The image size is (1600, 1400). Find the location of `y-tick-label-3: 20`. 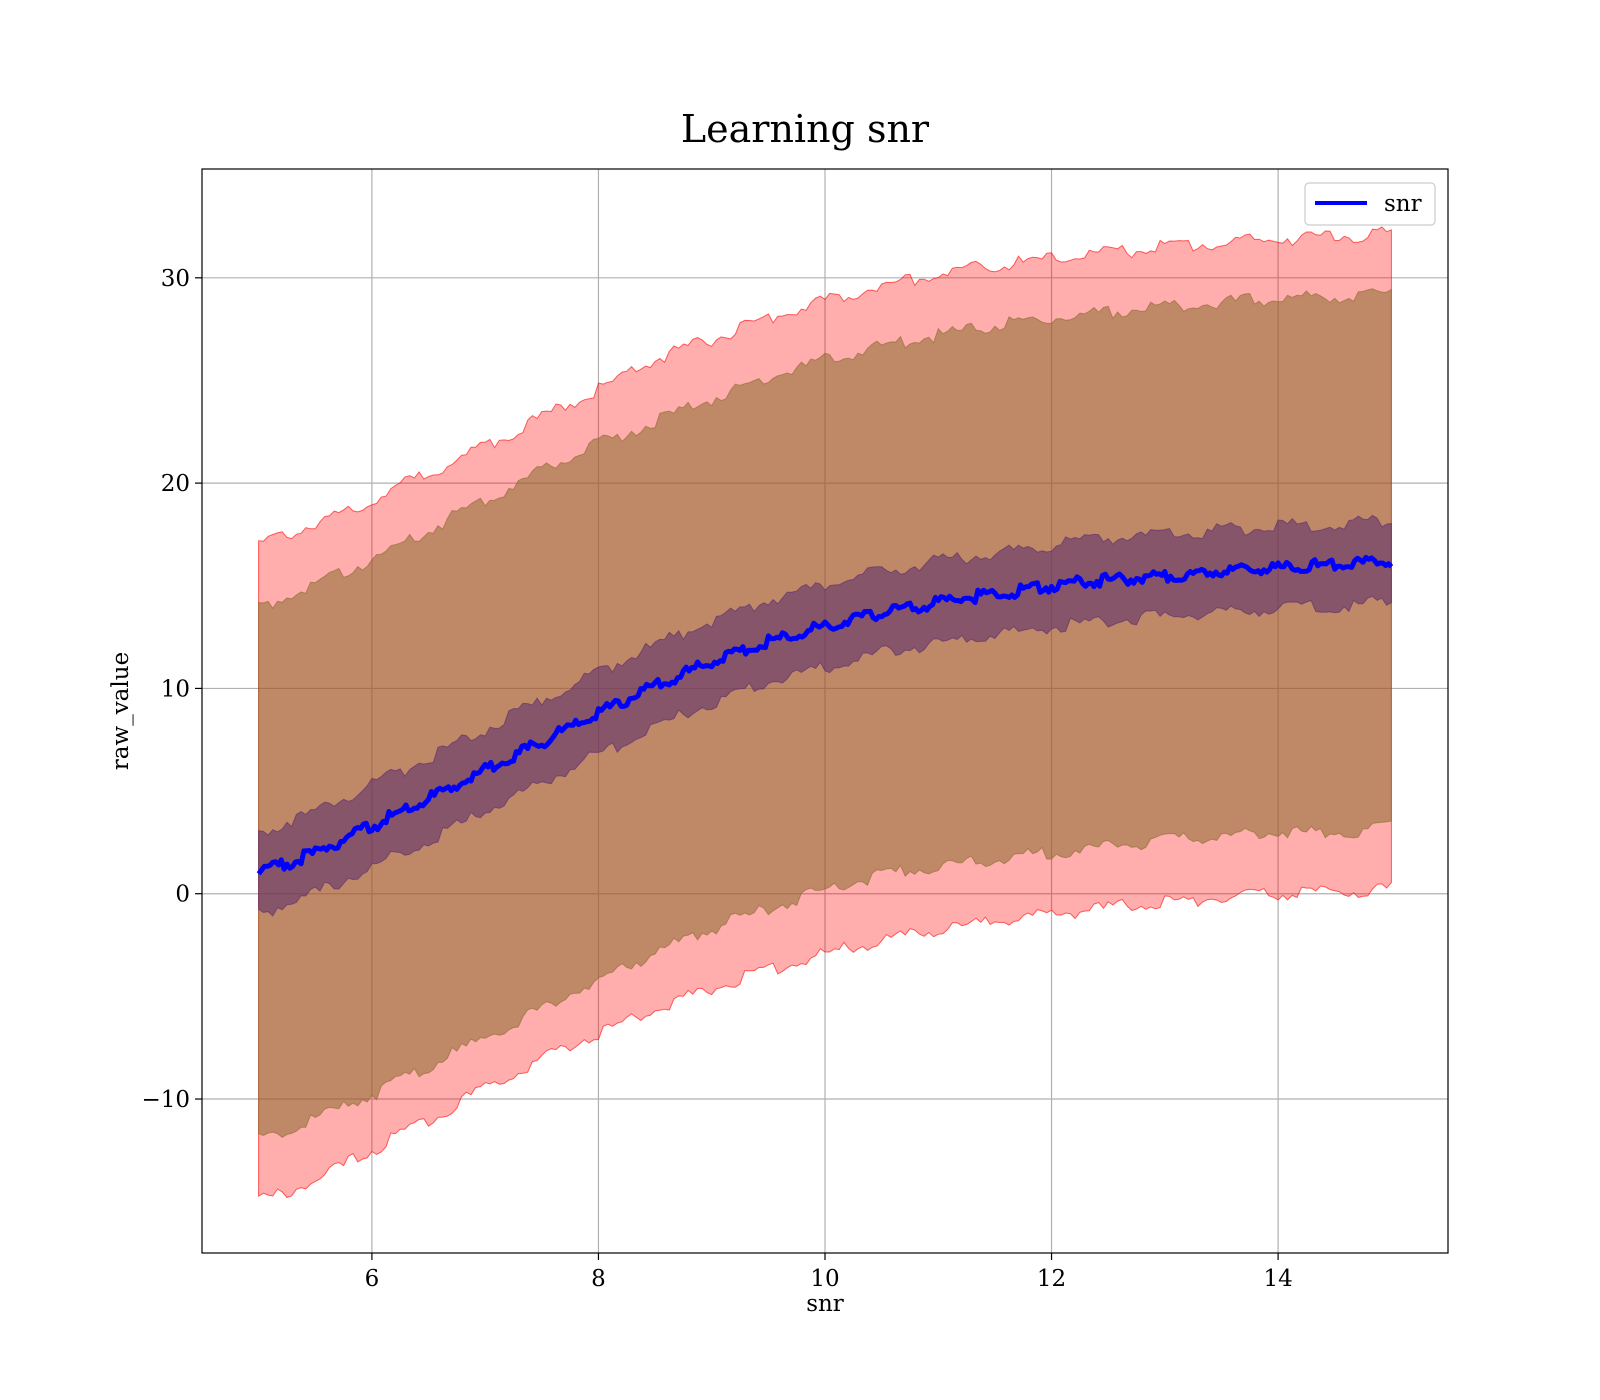

y-tick-label-3: 20 is located at coordinates (175, 484).